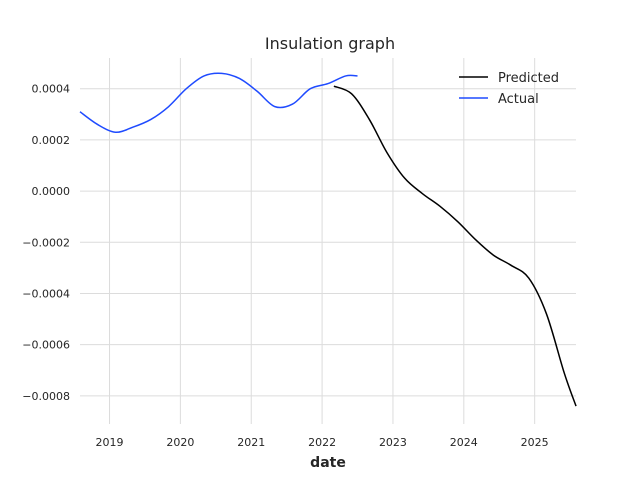  Describe the element at coordinates (51, 89) in the screenshot. I see `y-tick-label: 0.0004` at that location.